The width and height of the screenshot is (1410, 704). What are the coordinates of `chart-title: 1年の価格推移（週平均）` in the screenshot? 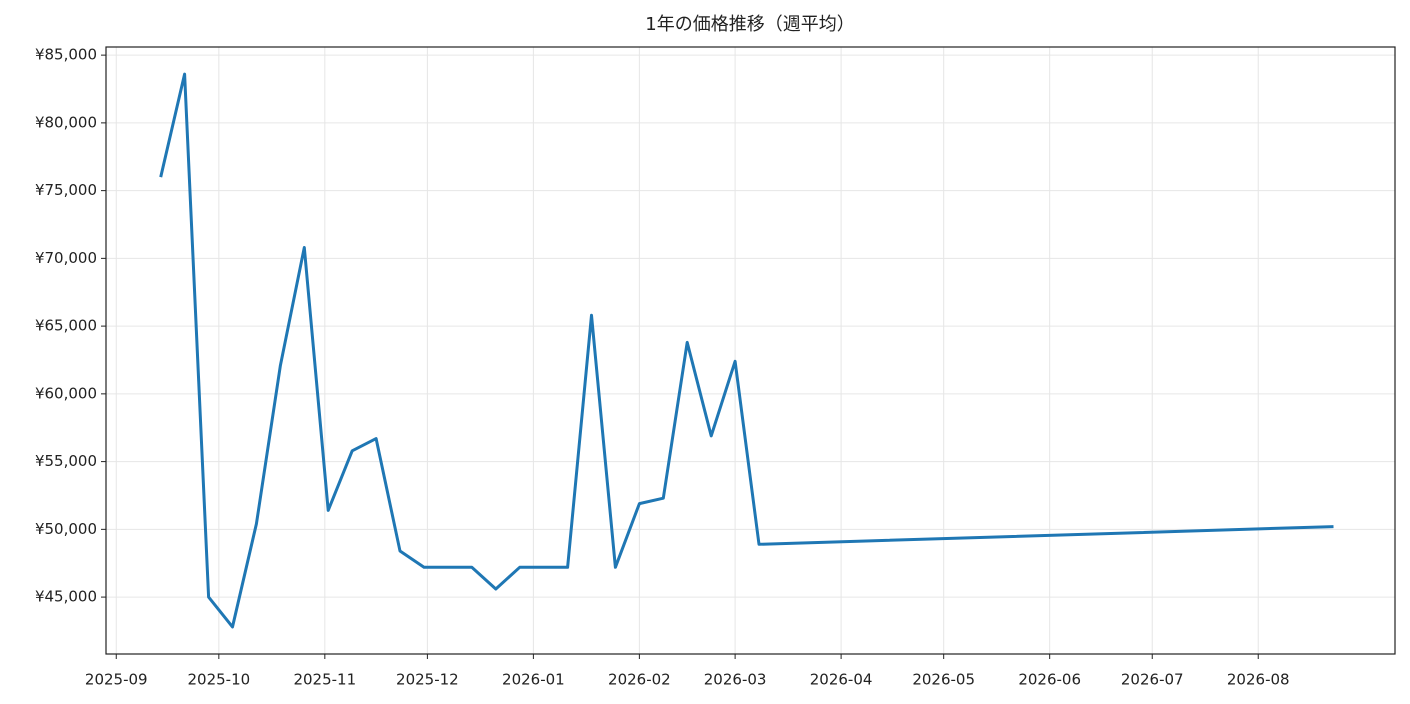 It's located at (749, 24).